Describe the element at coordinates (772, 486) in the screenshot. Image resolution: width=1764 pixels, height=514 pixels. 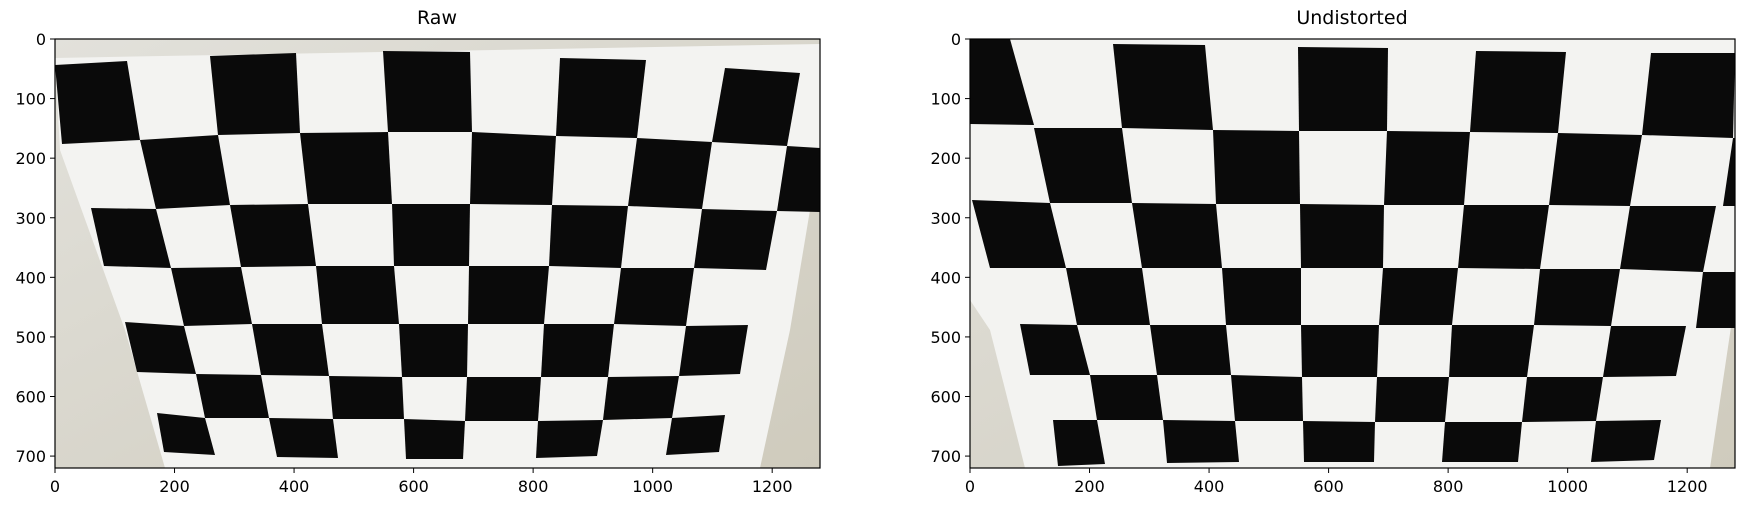
I see `raw-x-tick-label: 1200` at that location.